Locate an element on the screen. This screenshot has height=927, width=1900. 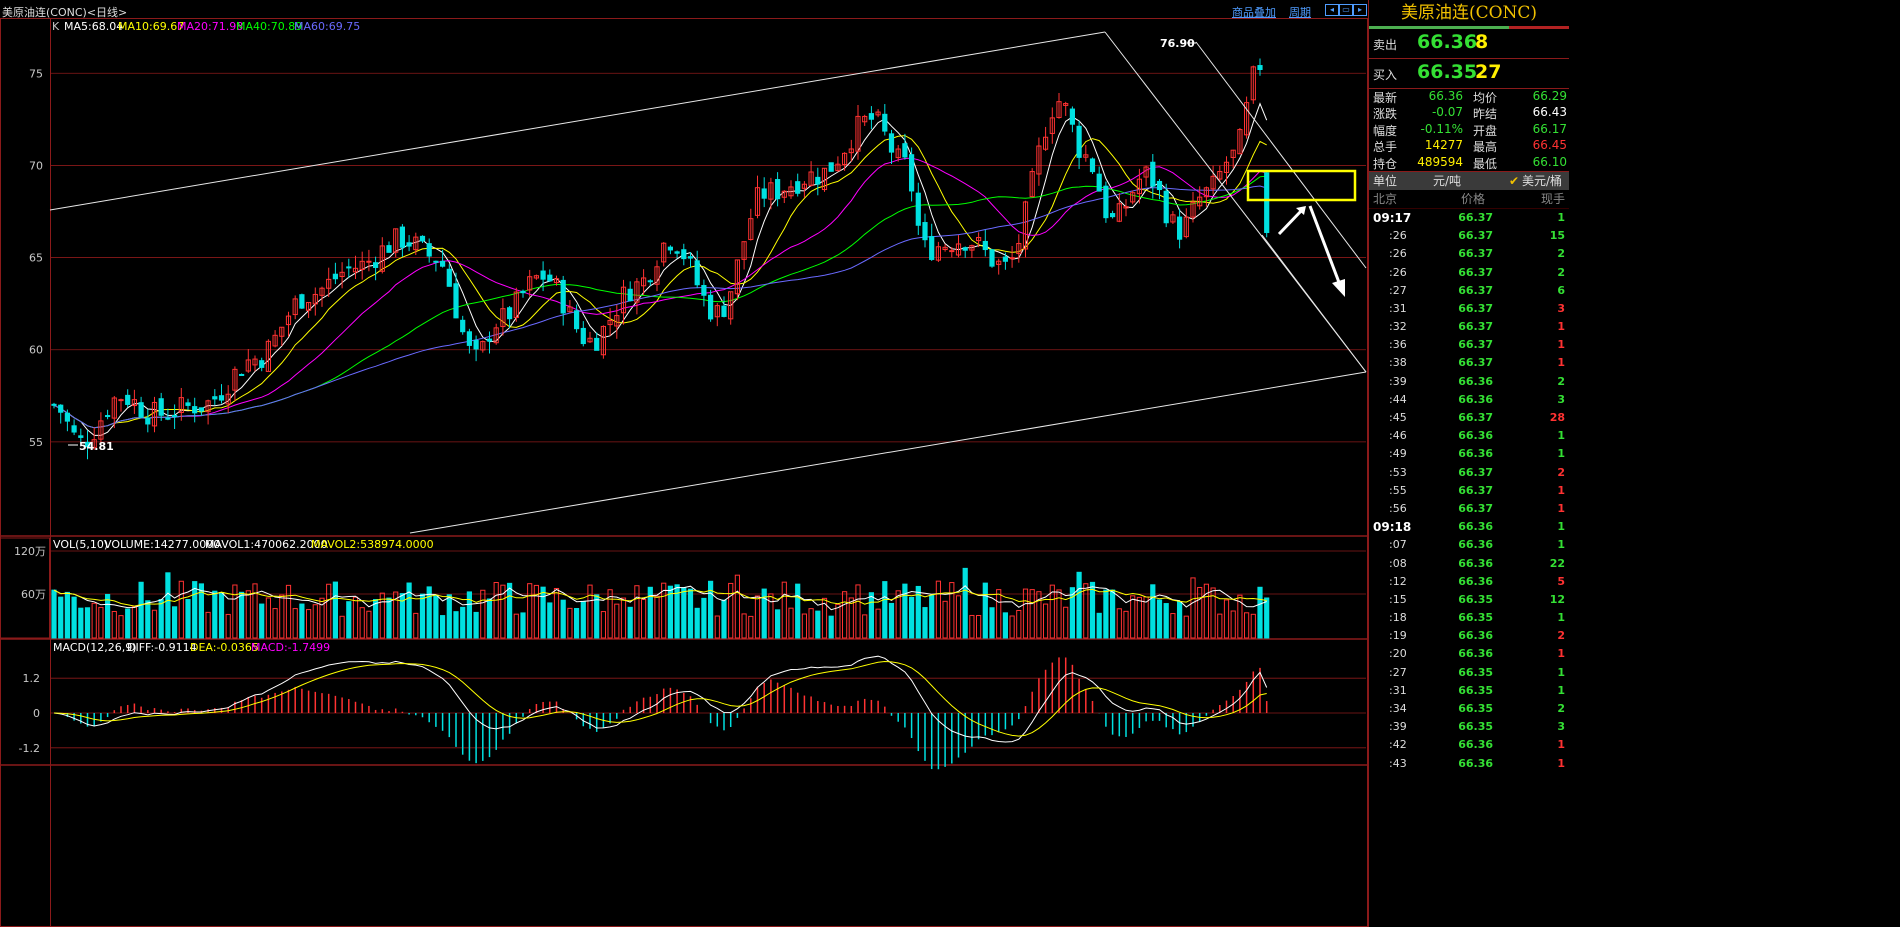
tick-time: :53 is located at coordinates (1398, 472).